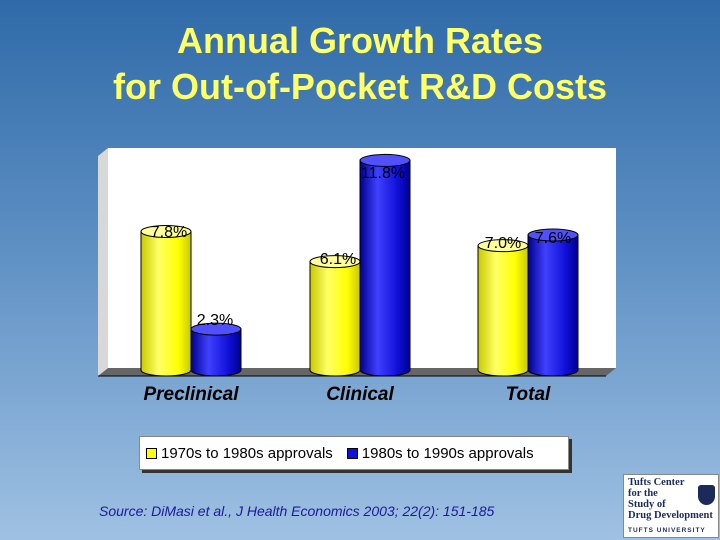 This screenshot has height=540, width=720. Describe the element at coordinates (360, 394) in the screenshot. I see `category-label-clinical: Clinical` at that location.